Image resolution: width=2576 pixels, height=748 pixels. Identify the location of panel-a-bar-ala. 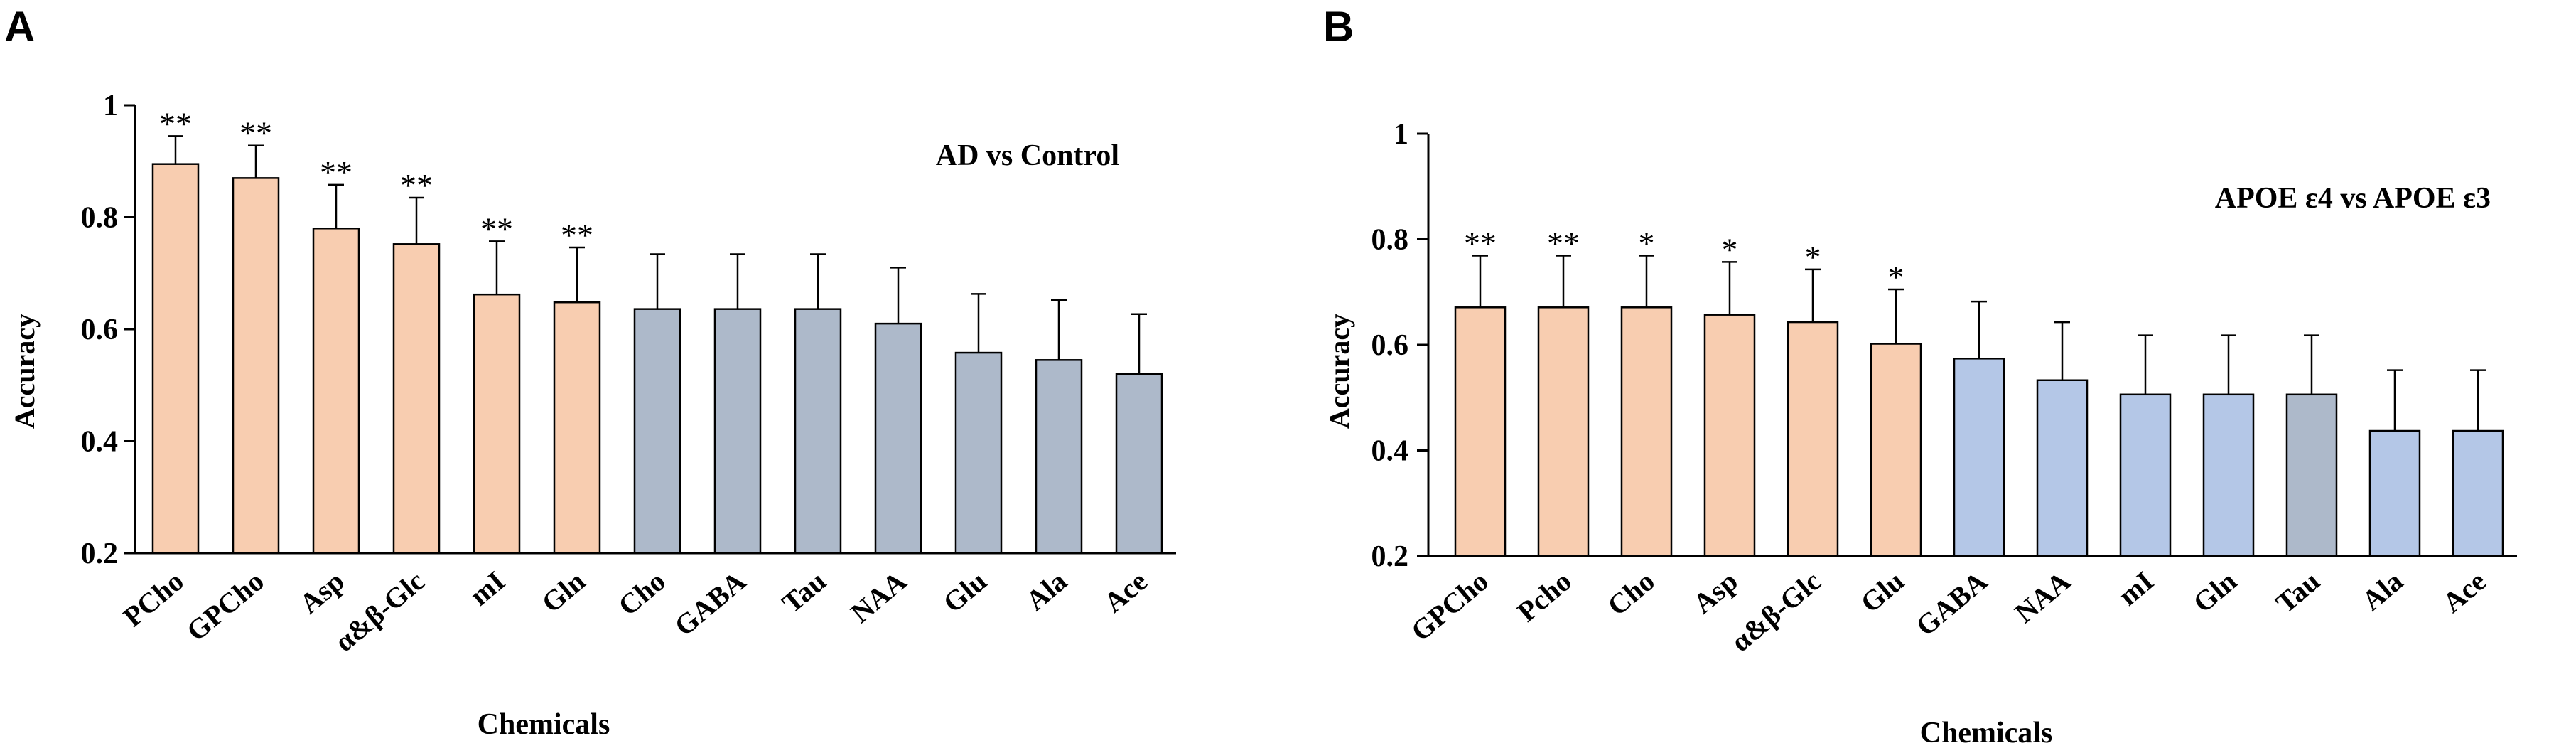
(1059, 457).